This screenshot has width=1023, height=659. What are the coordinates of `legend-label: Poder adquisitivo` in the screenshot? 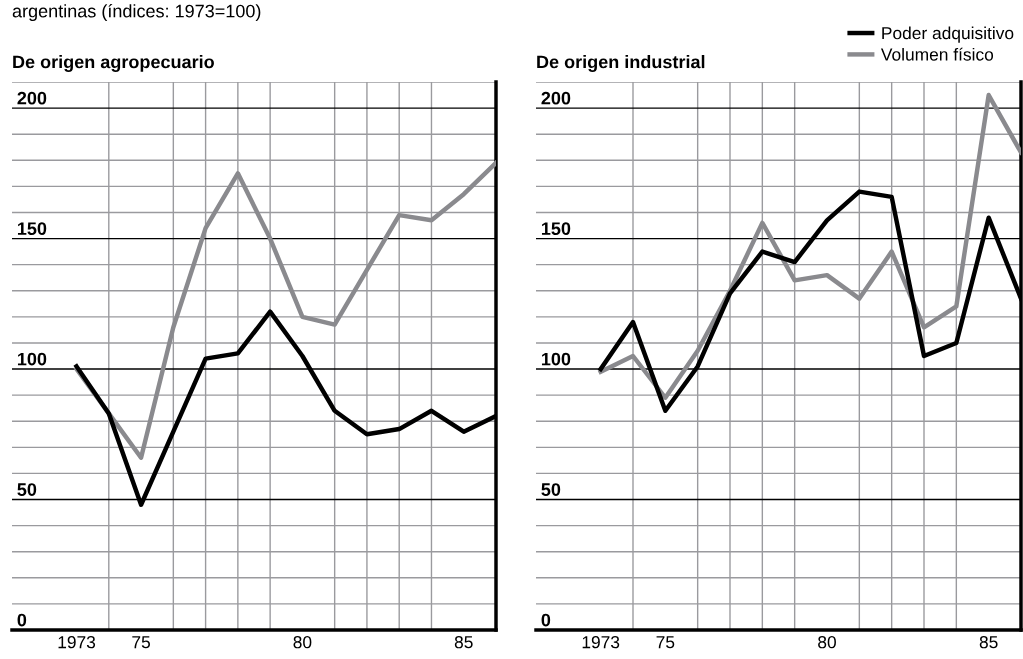 It's located at (948, 34).